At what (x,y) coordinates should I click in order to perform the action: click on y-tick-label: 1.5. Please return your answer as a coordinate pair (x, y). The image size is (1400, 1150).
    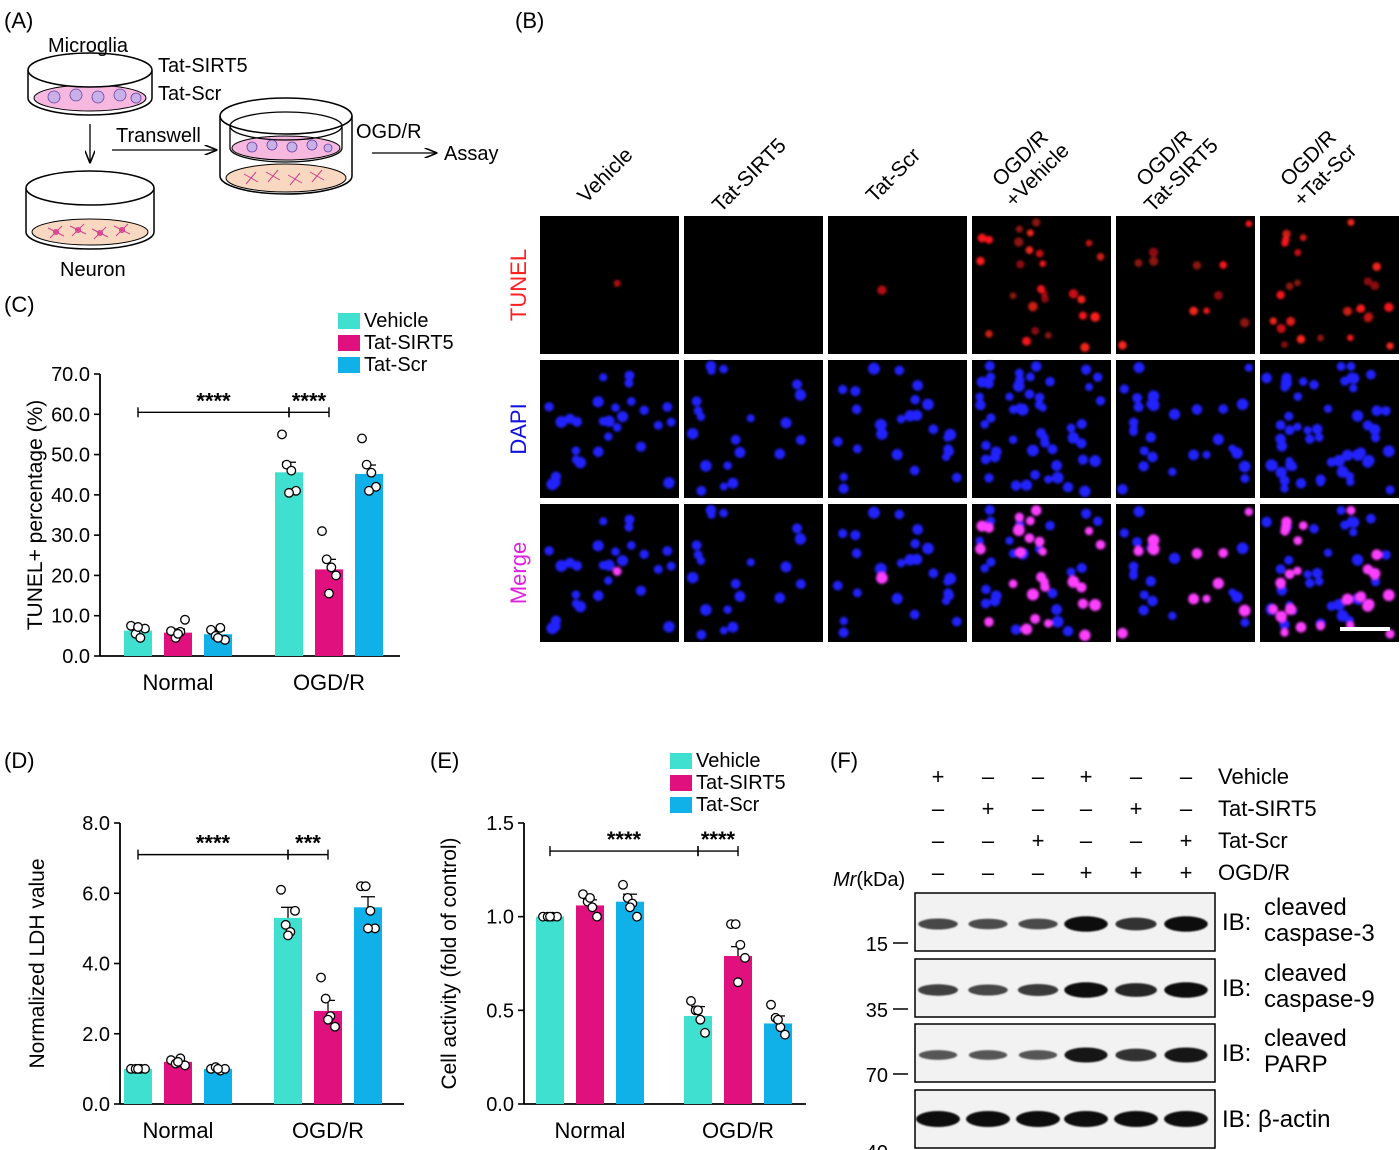
    Looking at the image, I should click on (500, 824).